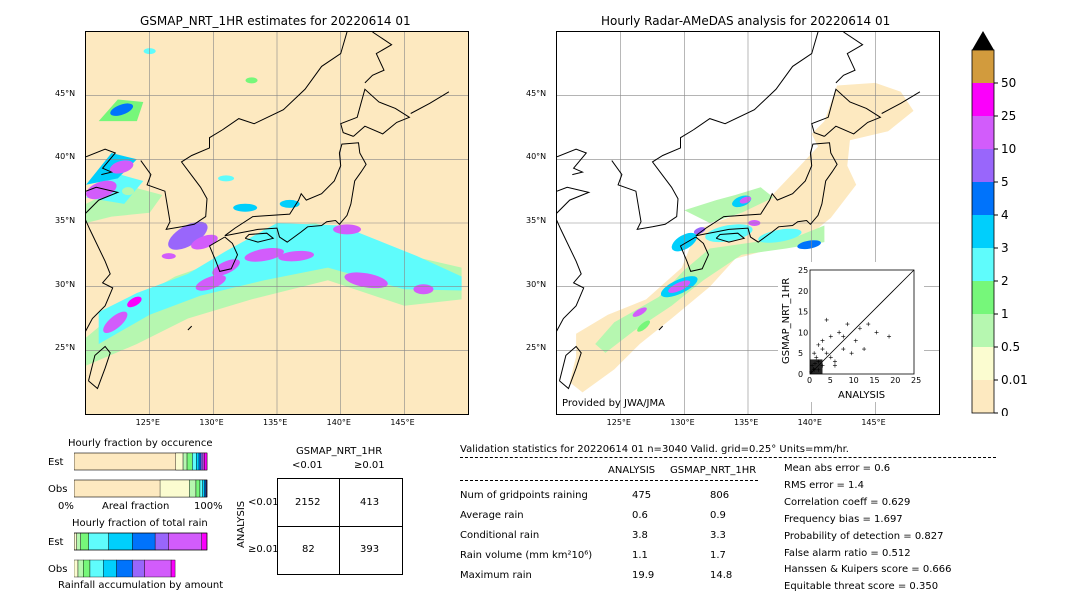  I want to click on contingency-col1: <0.01, so click(307, 465).